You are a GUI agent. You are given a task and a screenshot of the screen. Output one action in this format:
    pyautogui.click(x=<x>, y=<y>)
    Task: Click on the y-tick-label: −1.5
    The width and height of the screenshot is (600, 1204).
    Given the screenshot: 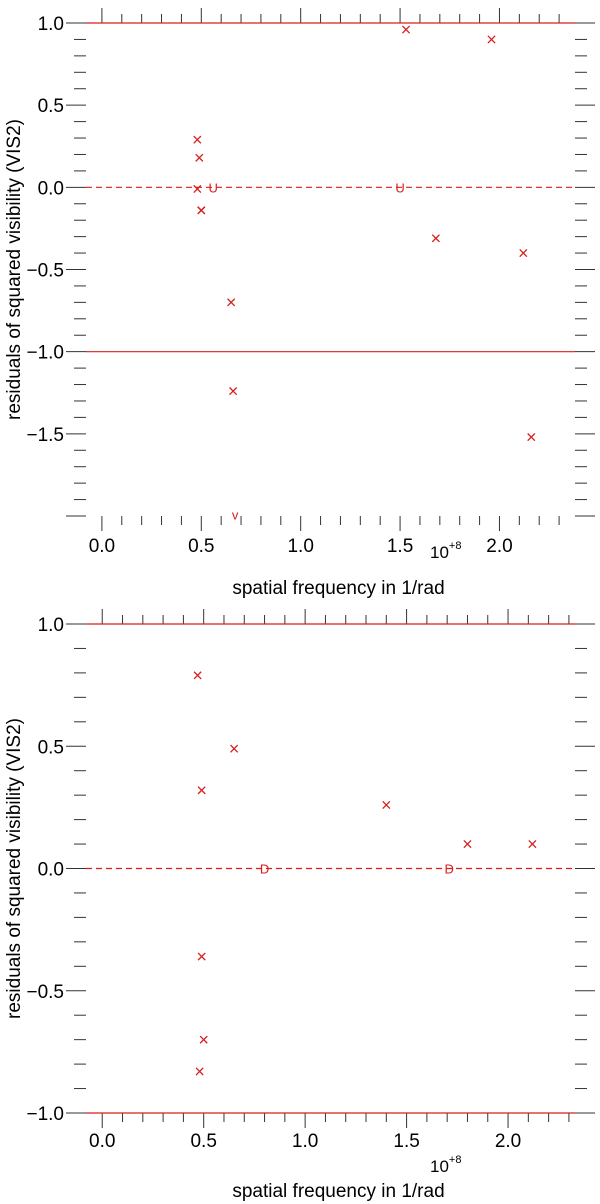 What is the action you would take?
    pyautogui.click(x=45, y=435)
    